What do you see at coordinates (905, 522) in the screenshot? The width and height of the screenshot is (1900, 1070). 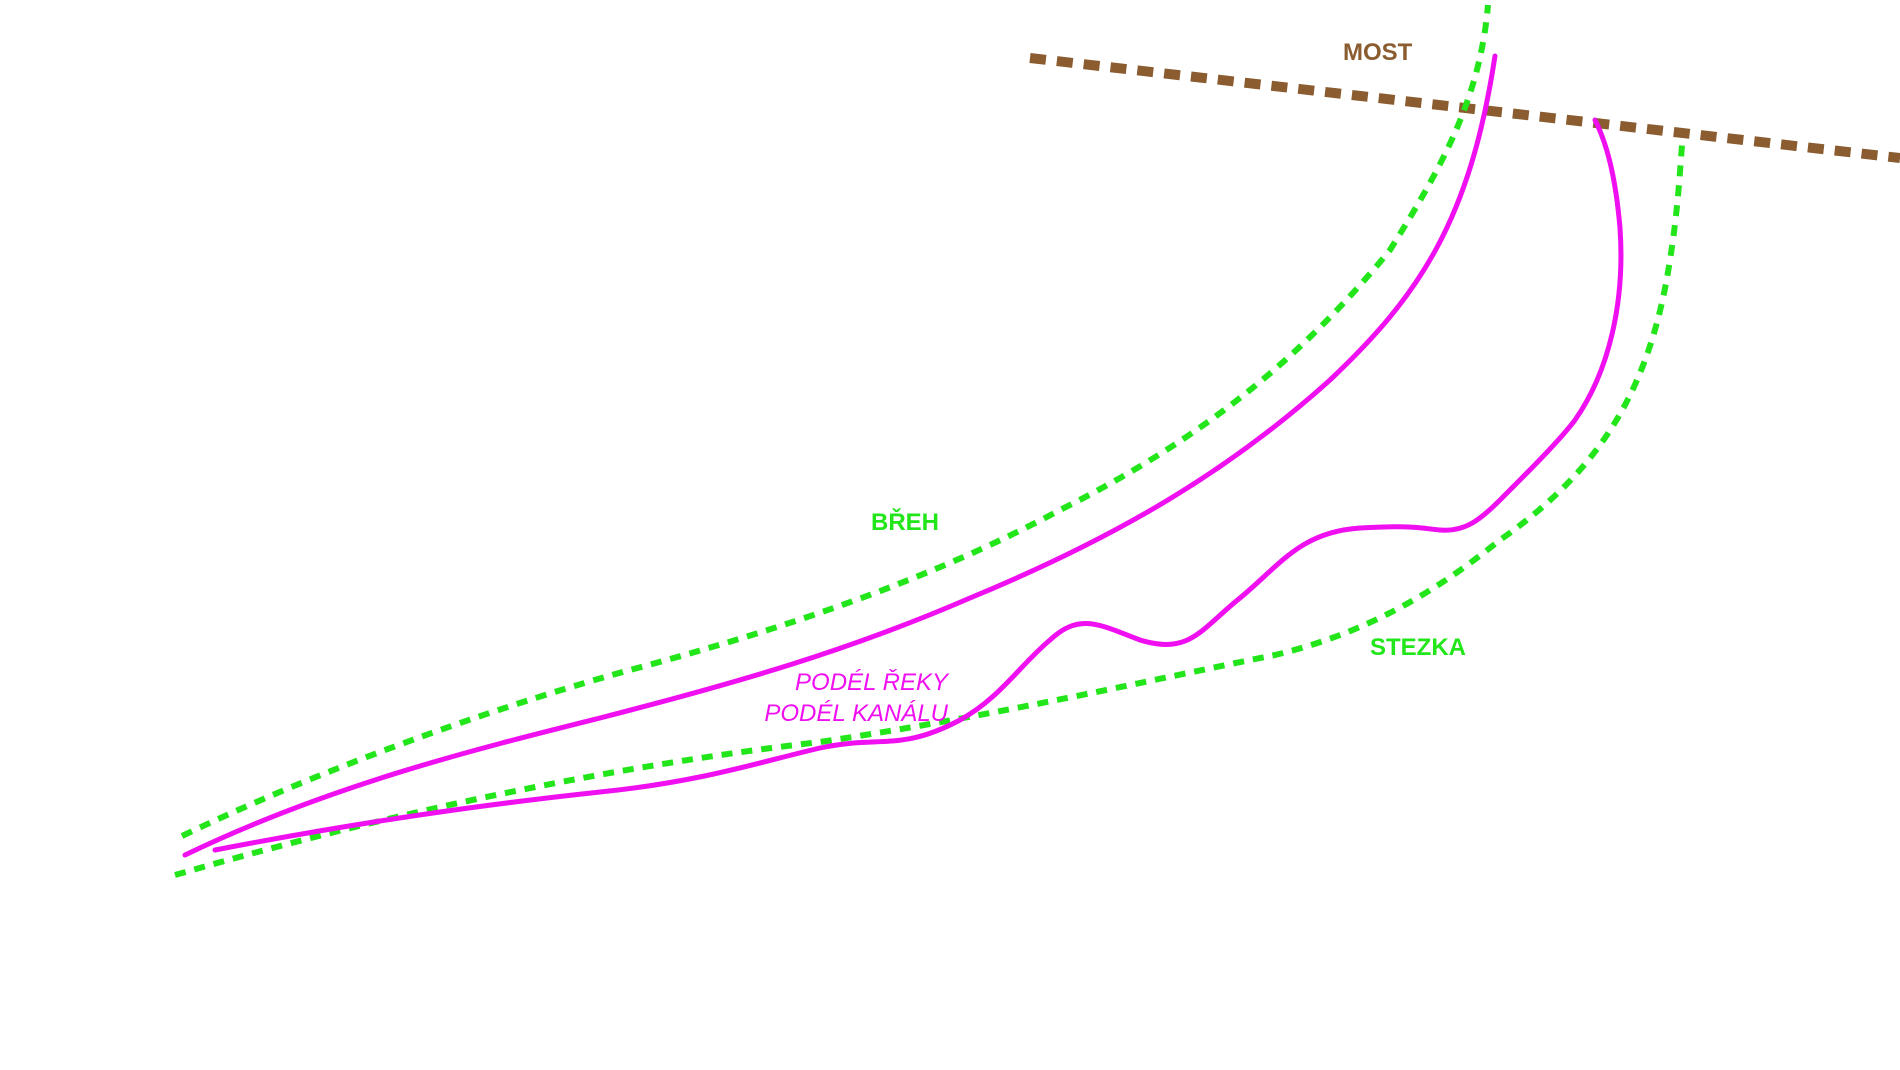 I see `bank-label: BŘEH` at bounding box center [905, 522].